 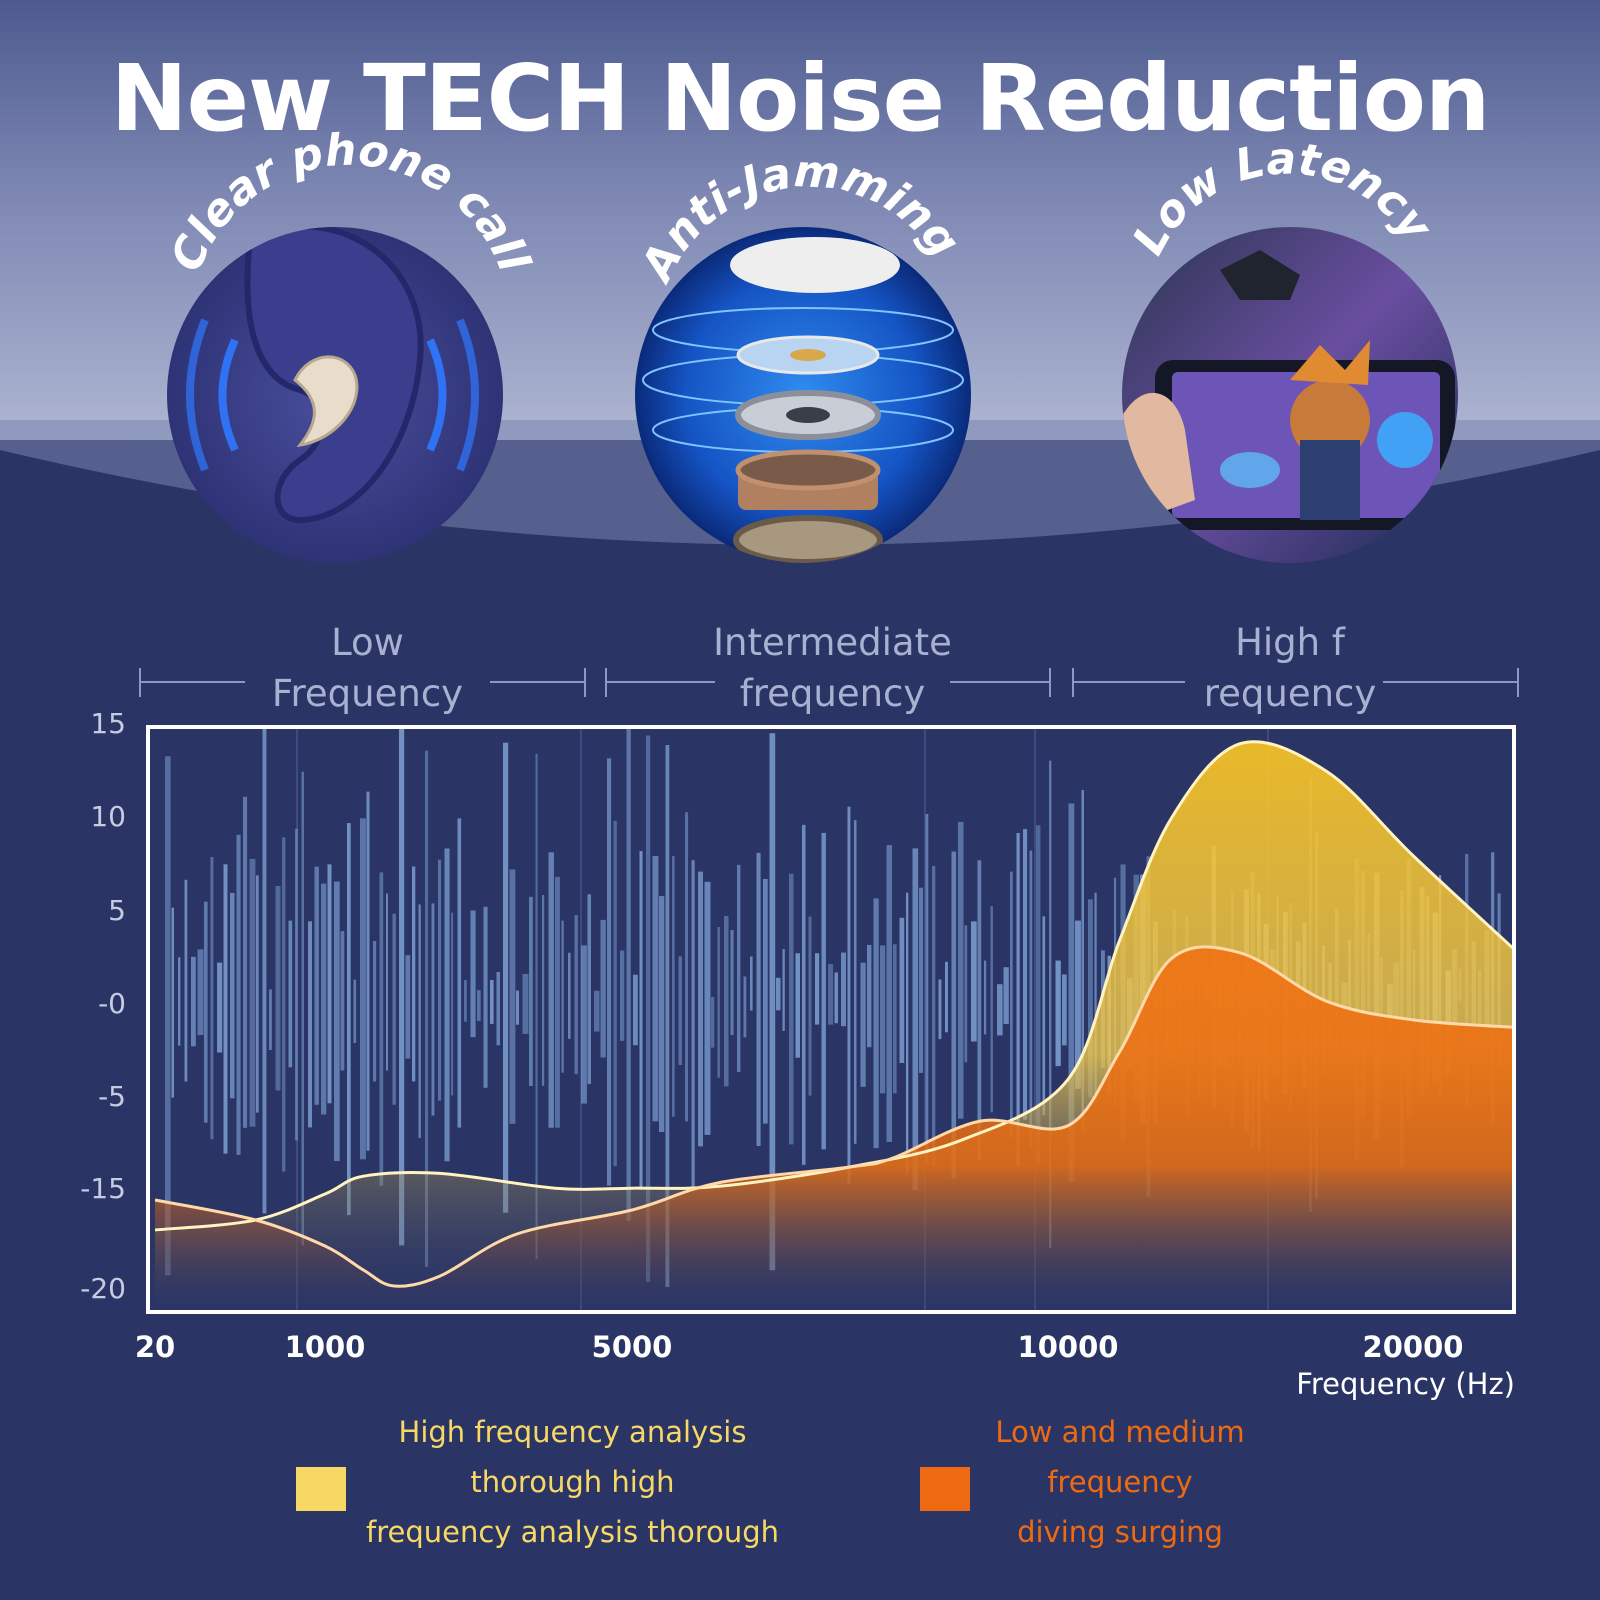 What do you see at coordinates (112, 1003) in the screenshot?
I see `y-tick-label: -0` at bounding box center [112, 1003].